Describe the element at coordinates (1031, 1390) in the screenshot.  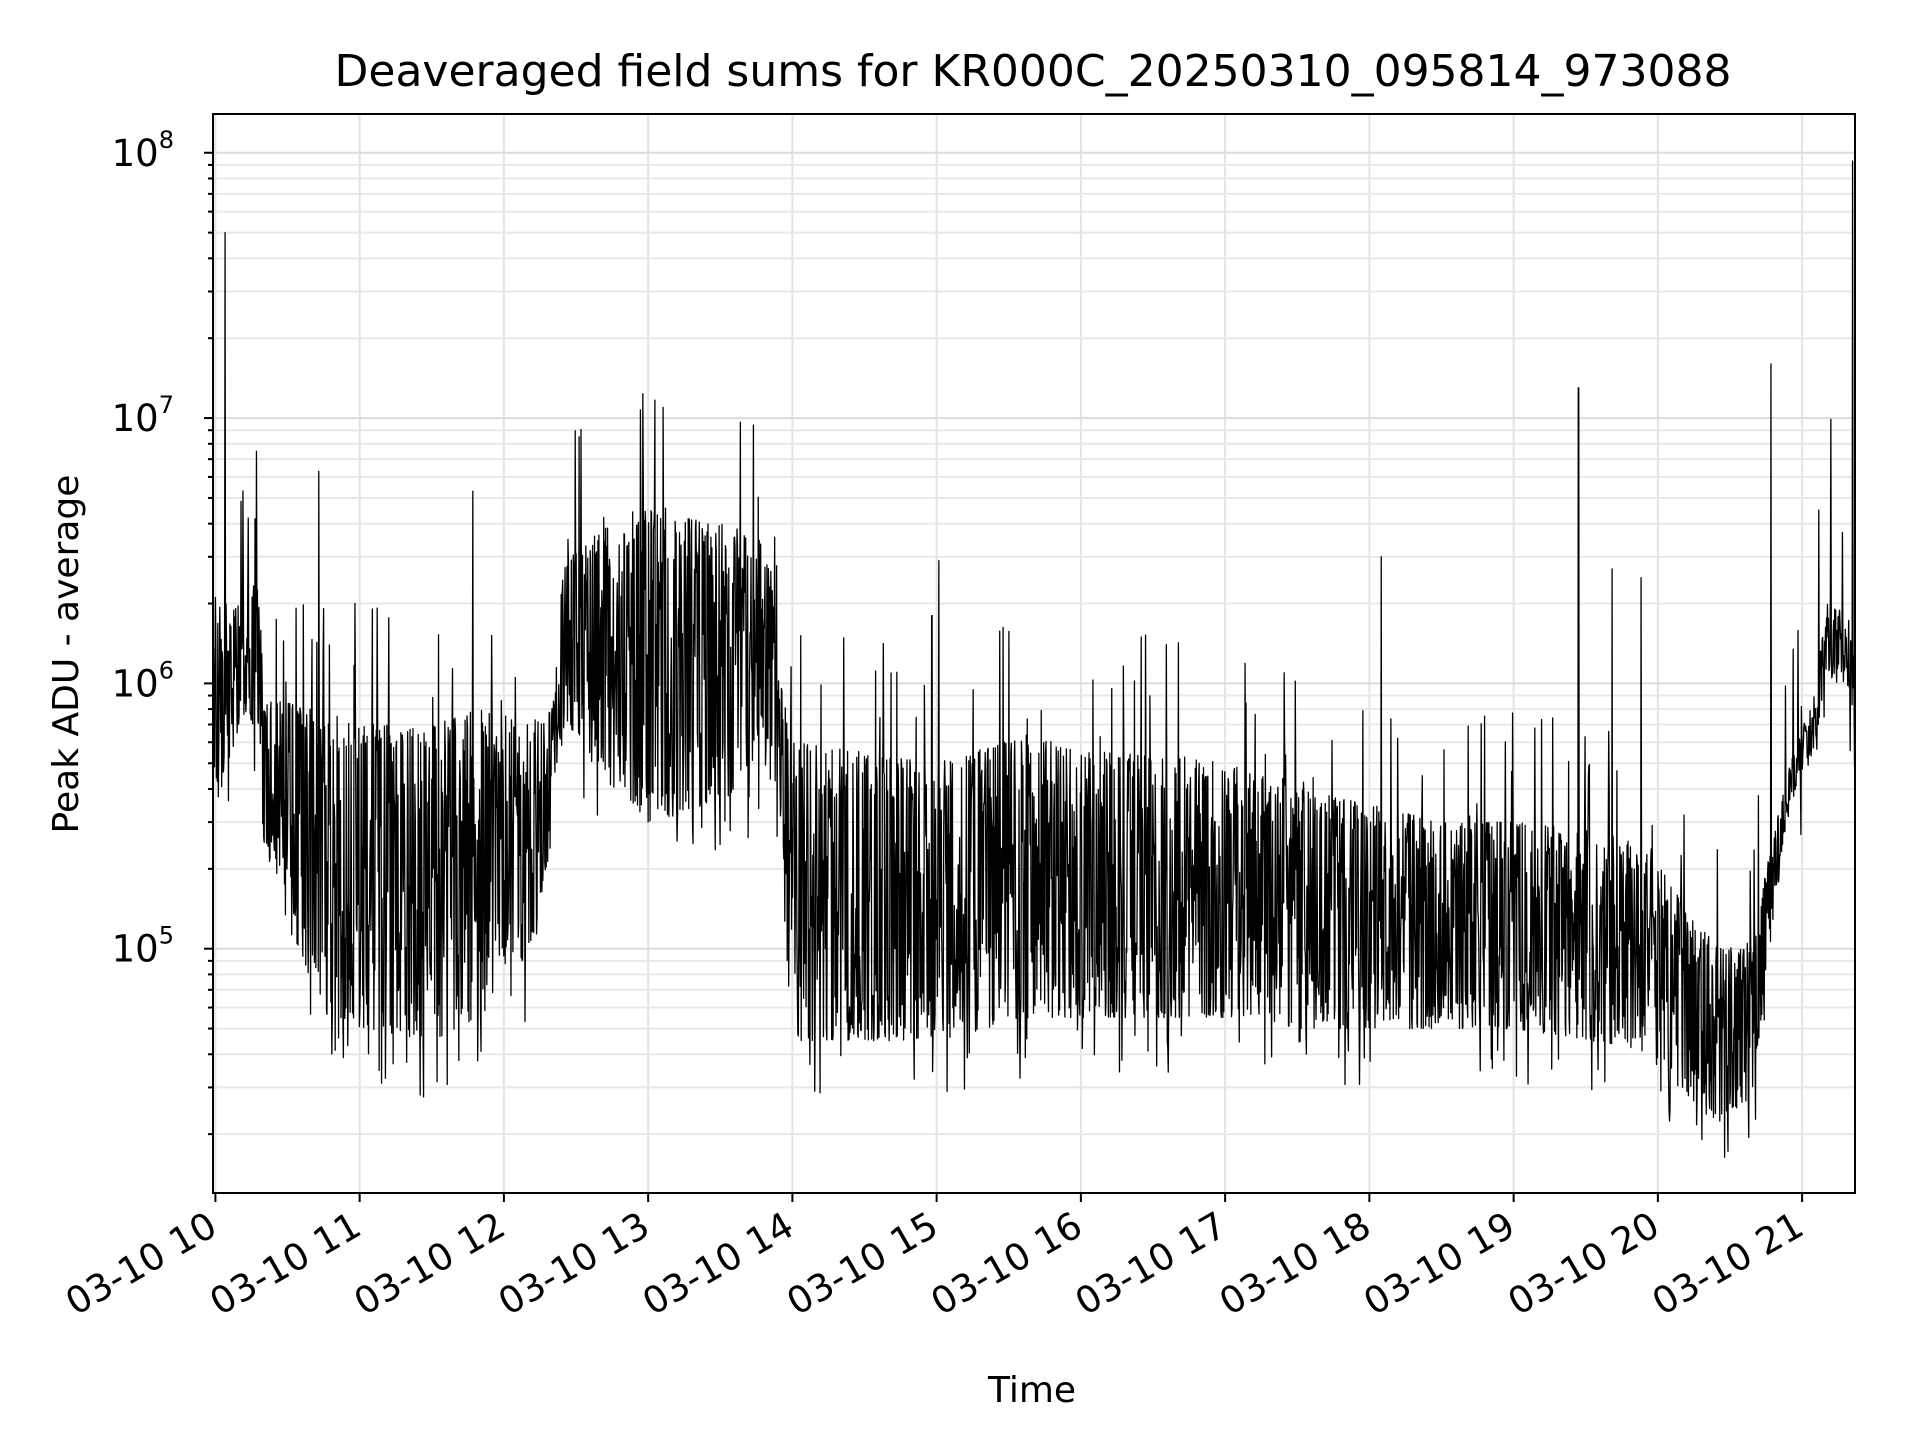
I see `x-axis-label: Time` at that location.